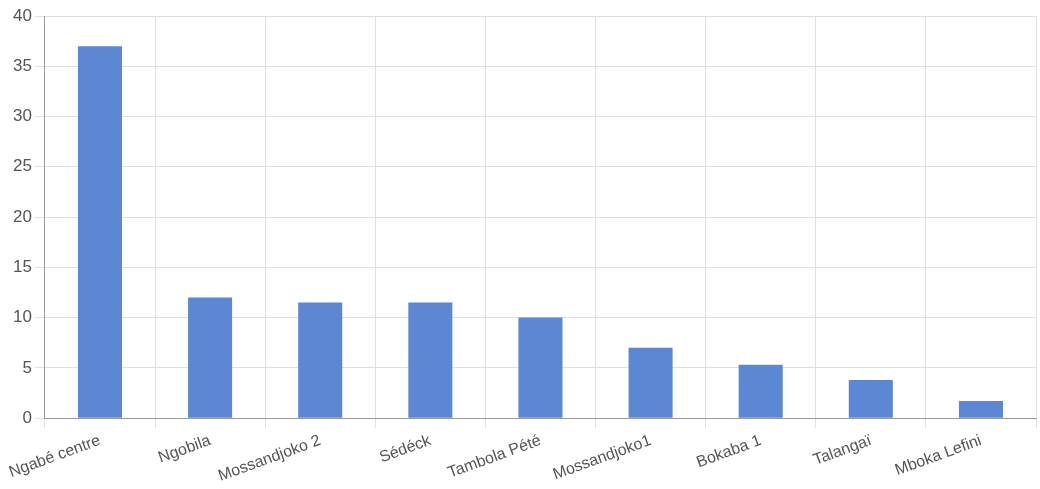  Describe the element at coordinates (27, 417) in the screenshot. I see `y-tick-label: 0` at that location.